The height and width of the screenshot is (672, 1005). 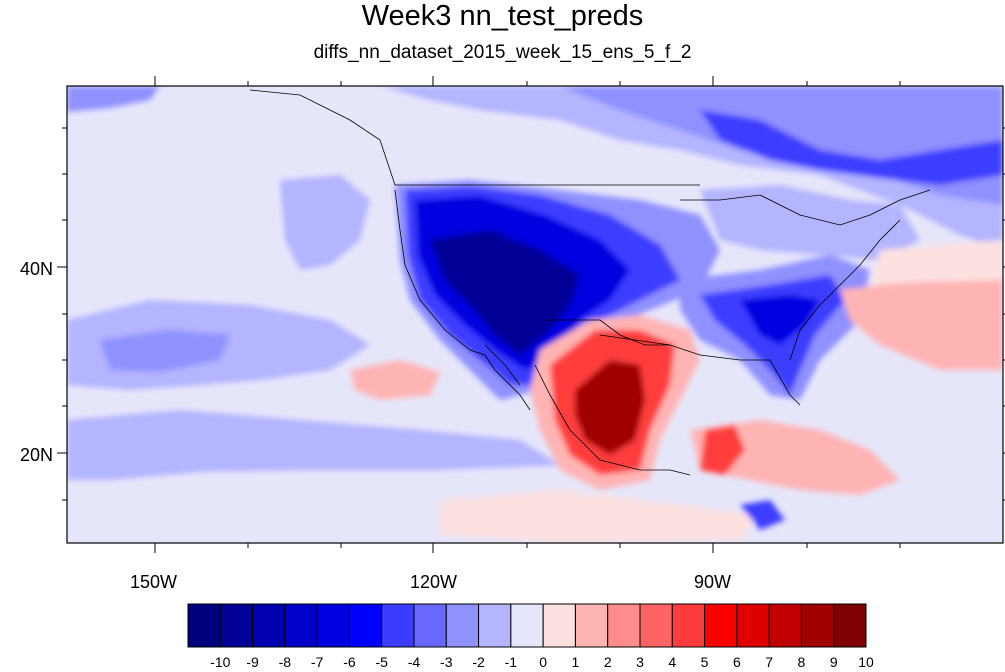 I want to click on map-subtitle: diffs_nn_dataset_2015_week_15_ens_5_f_2, so click(x=502, y=52).